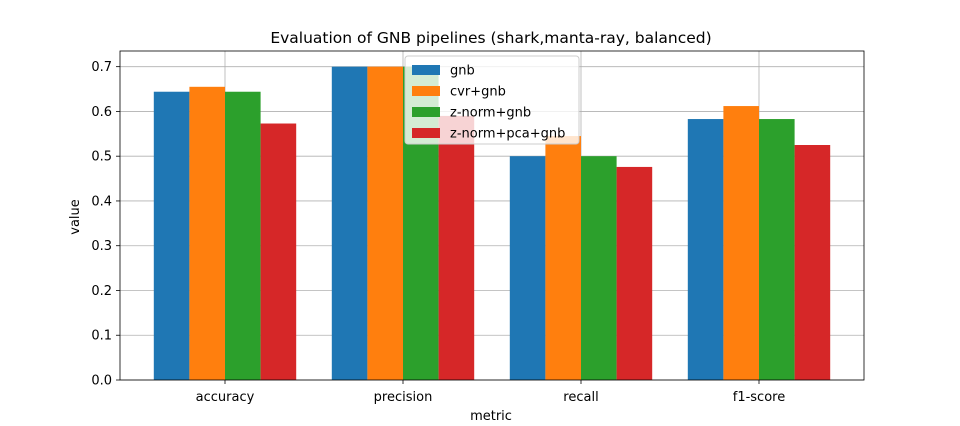 The height and width of the screenshot is (426, 960). Describe the element at coordinates (243, 235) in the screenshot. I see `bar-z-norm+gnb-accuracy` at that location.